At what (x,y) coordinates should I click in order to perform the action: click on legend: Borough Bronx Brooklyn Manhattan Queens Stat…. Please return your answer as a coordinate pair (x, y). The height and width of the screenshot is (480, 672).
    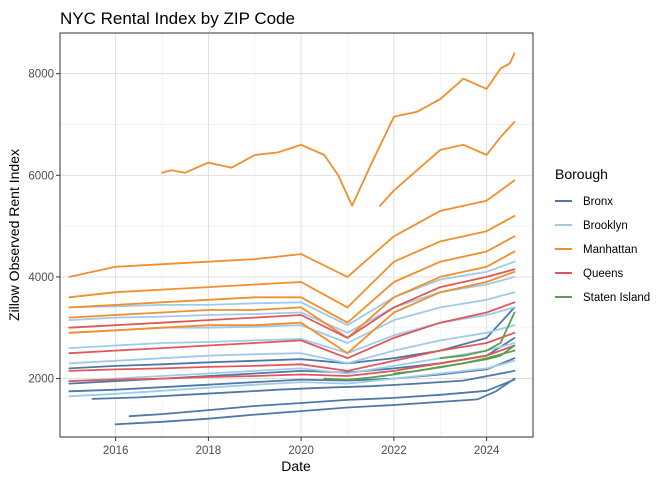
    Looking at the image, I should click on (602, 235).